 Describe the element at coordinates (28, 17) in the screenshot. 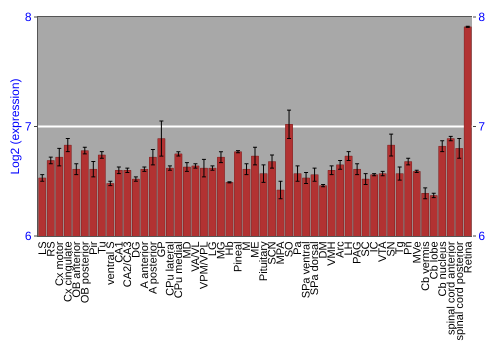

I see `y-tick-label: 8` at that location.